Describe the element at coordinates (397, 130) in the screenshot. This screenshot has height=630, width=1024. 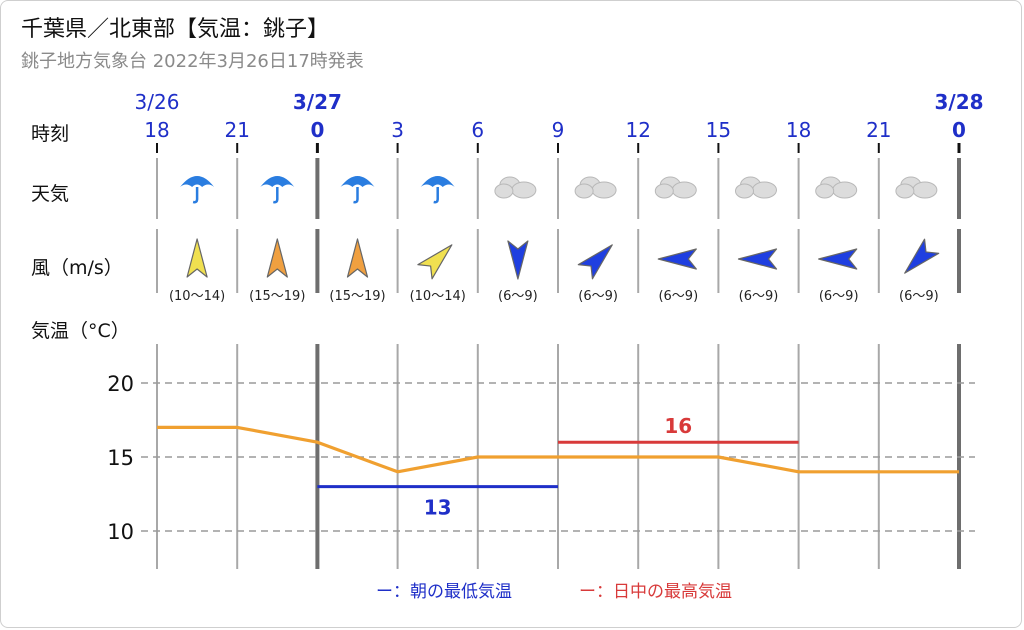
I see `time-label: 3` at that location.